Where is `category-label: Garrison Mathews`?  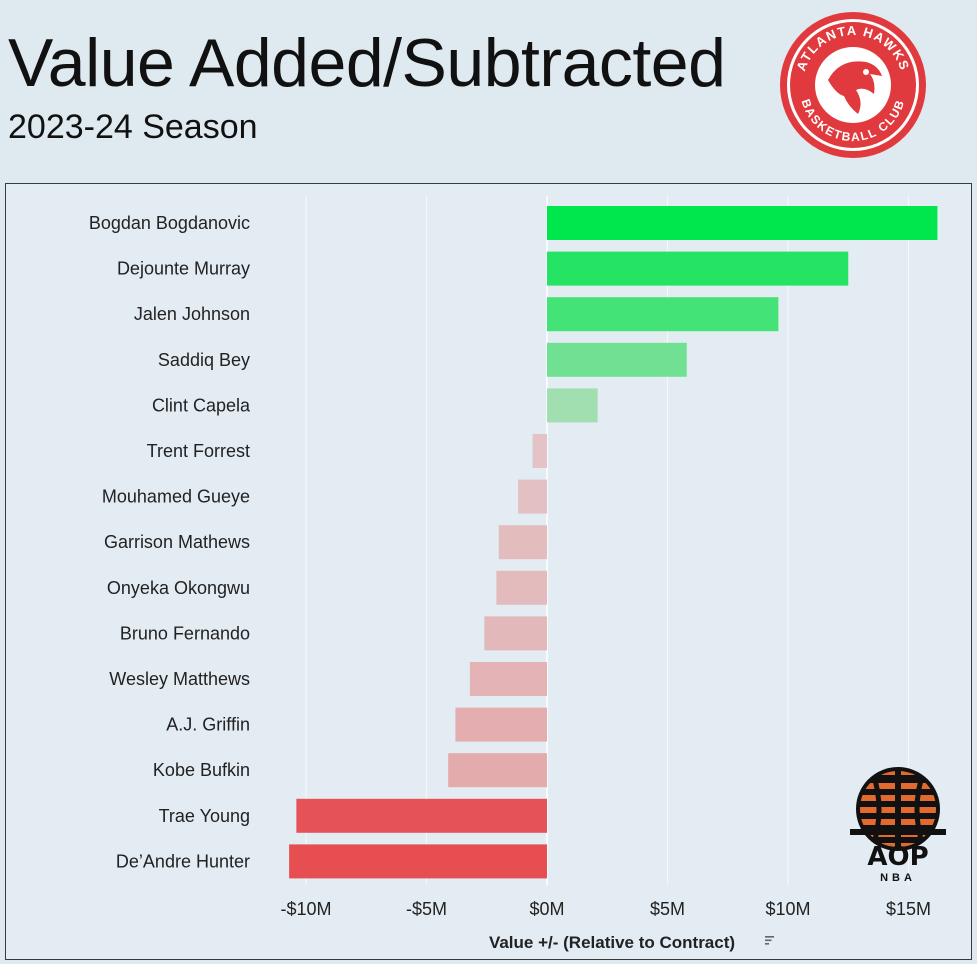 category-label: Garrison Mathews is located at coordinates (177, 542).